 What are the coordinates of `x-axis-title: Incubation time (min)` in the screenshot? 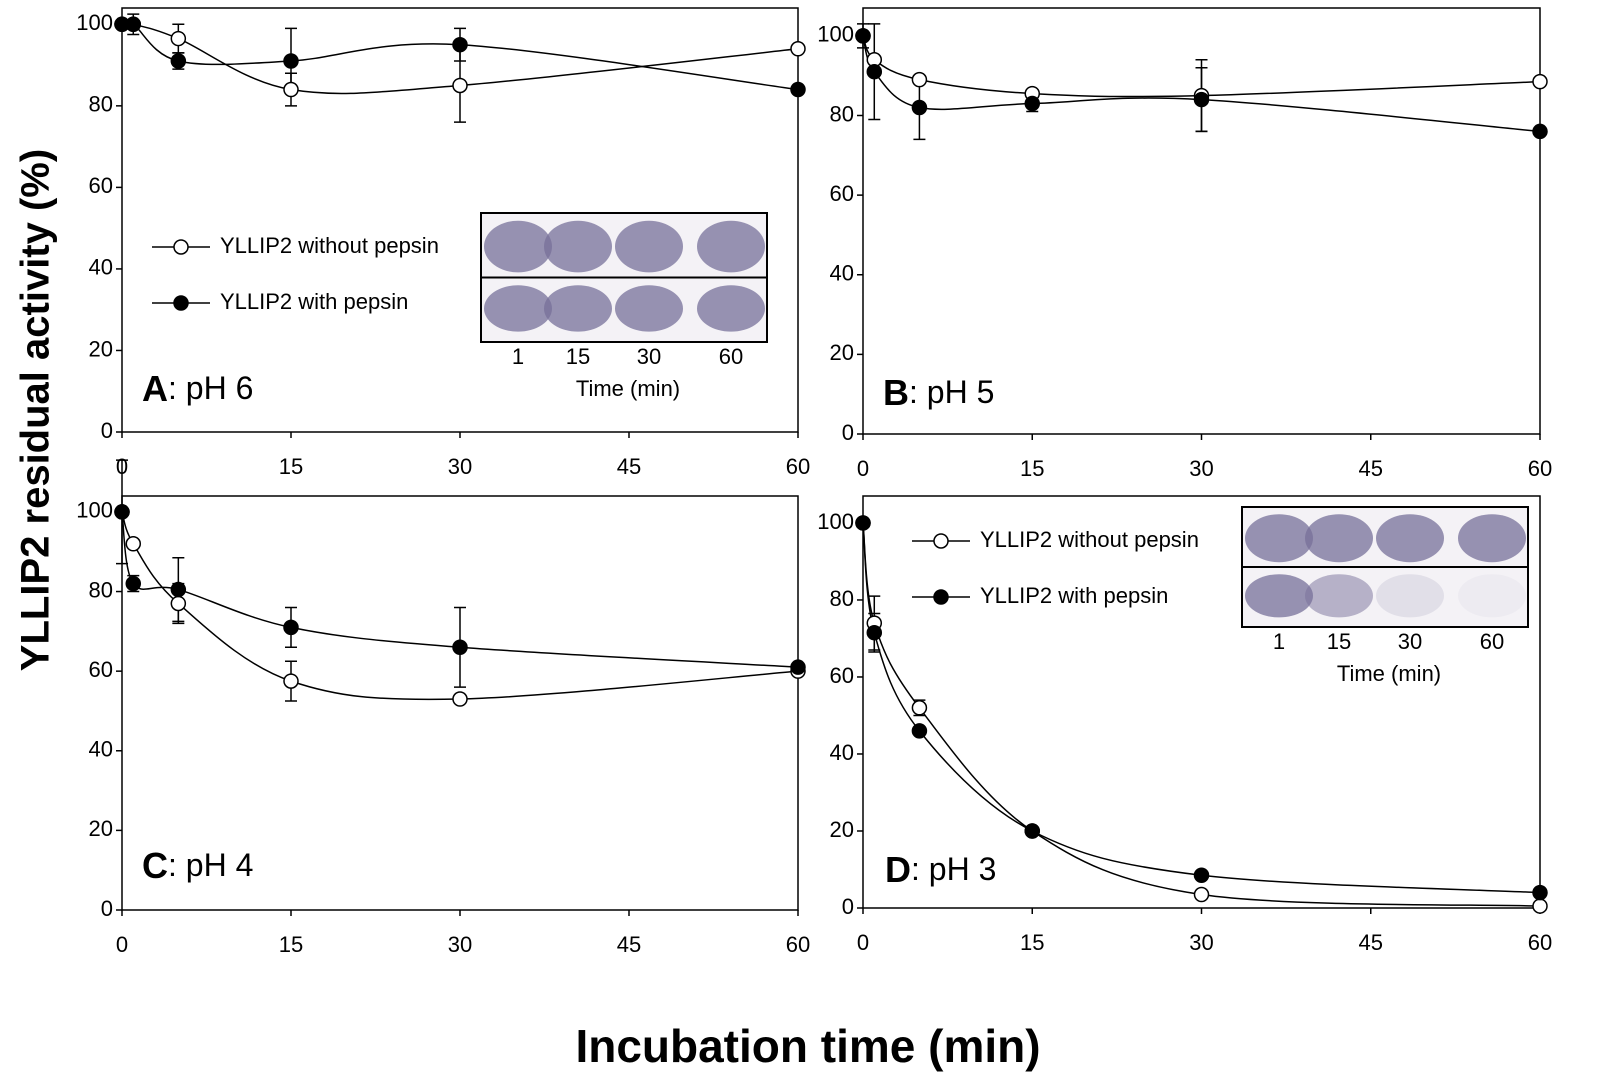 It's located at (807, 1046).